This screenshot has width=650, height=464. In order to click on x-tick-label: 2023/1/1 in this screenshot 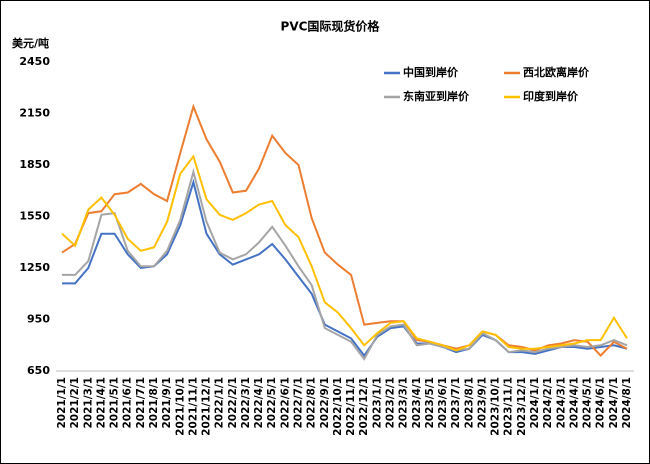, I will do `click(377, 403)`.